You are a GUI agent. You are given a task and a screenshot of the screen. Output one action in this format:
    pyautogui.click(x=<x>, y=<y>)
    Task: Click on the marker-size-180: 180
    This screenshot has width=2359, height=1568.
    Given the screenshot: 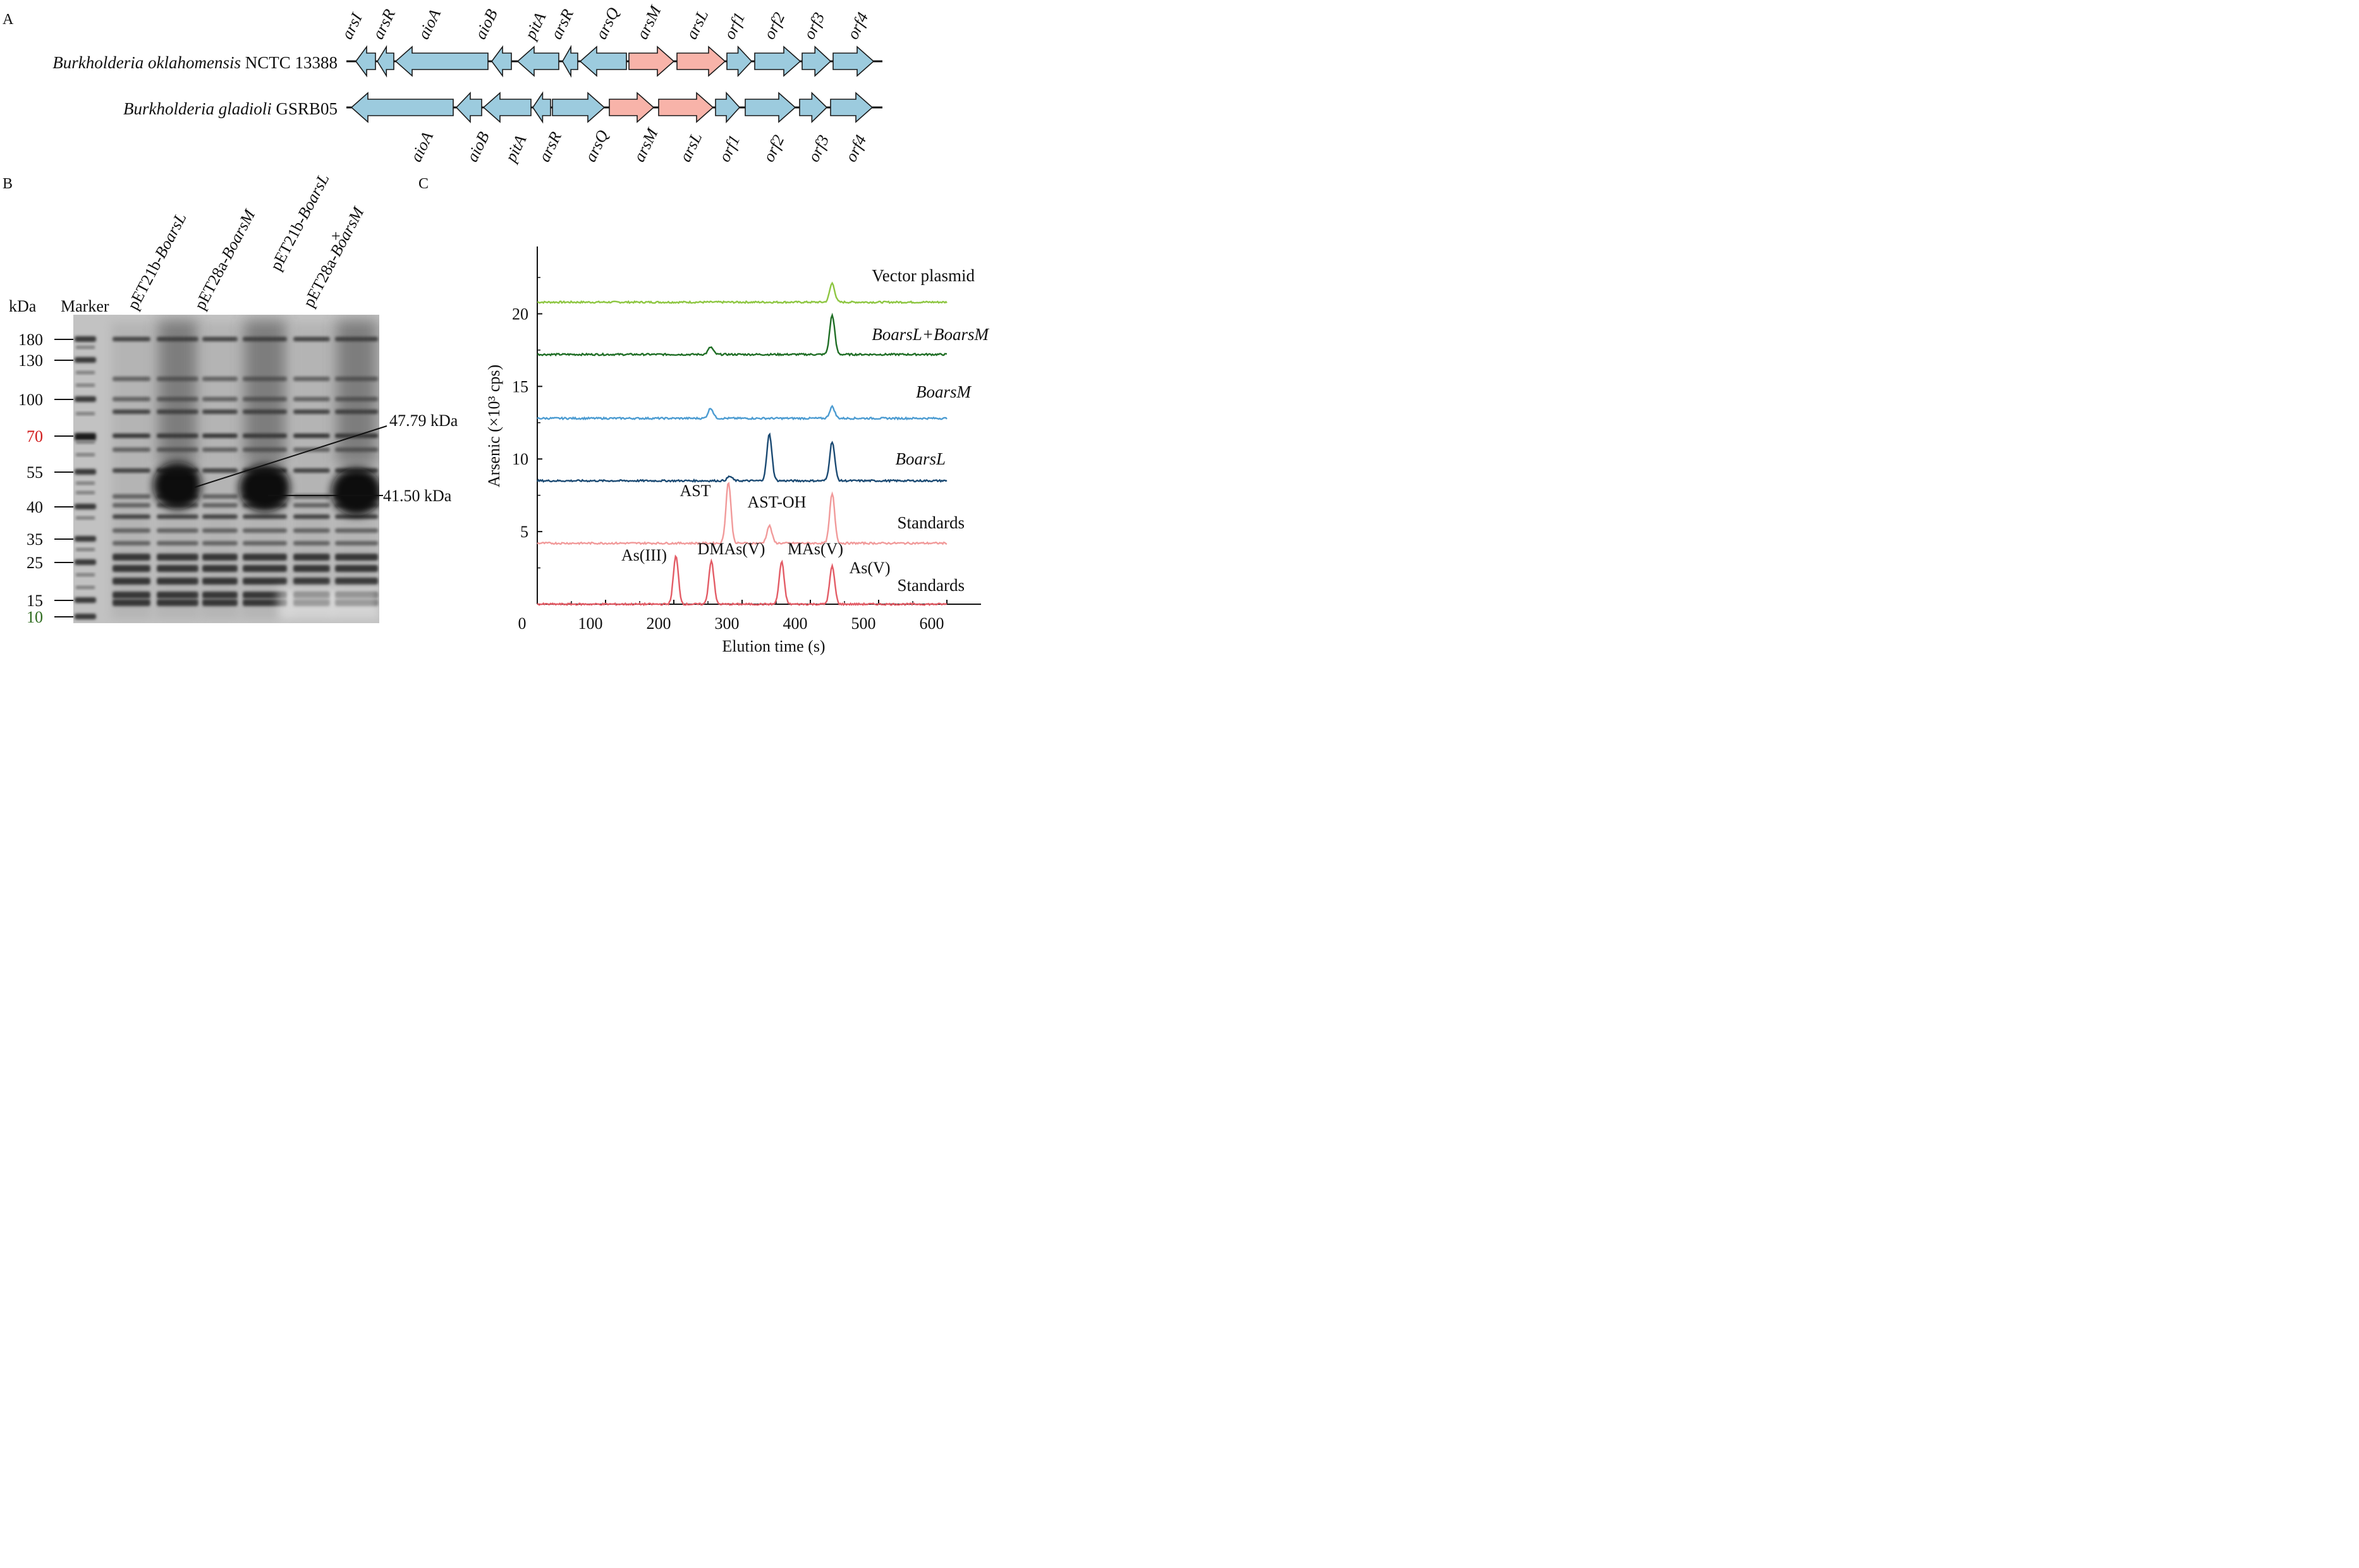 What is the action you would take?
    pyautogui.click(x=30, y=340)
    